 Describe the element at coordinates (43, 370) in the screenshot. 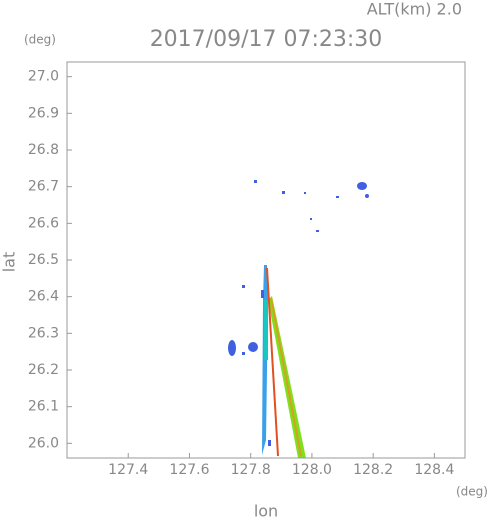

I see `y-tick-label: 26.2` at that location.